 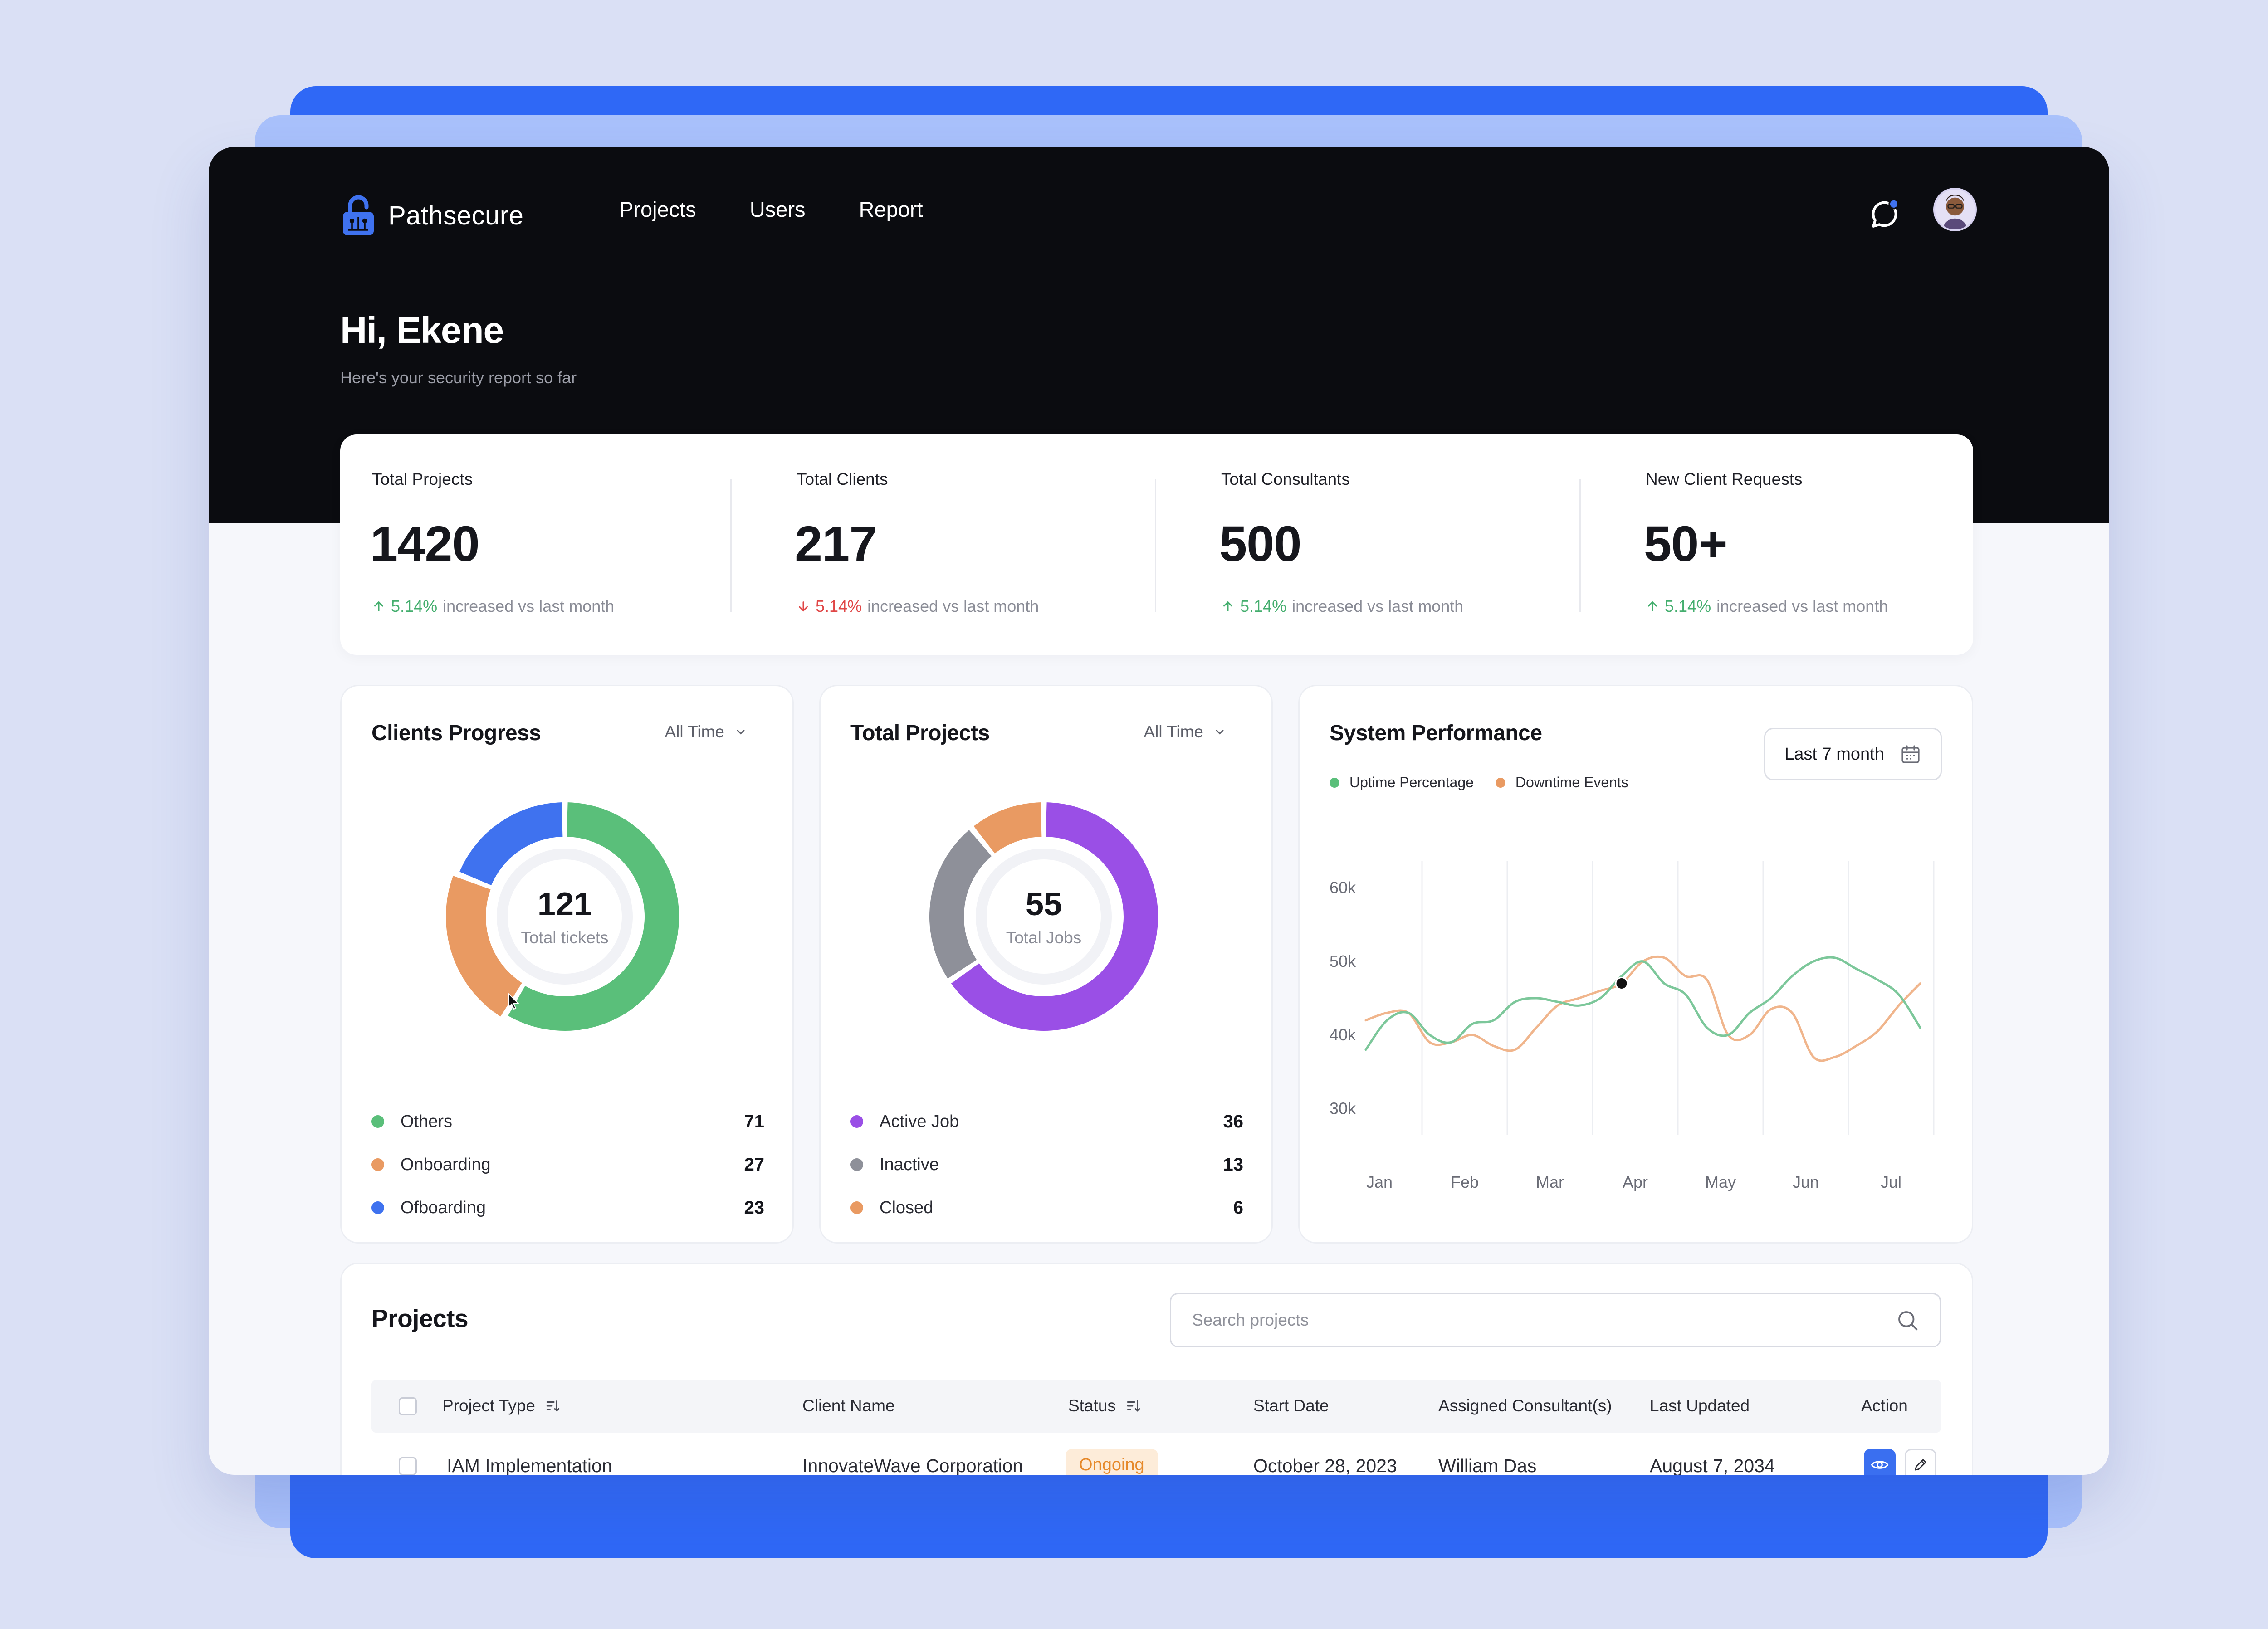 I want to click on legend-label: Onboarding, so click(x=446, y=1164).